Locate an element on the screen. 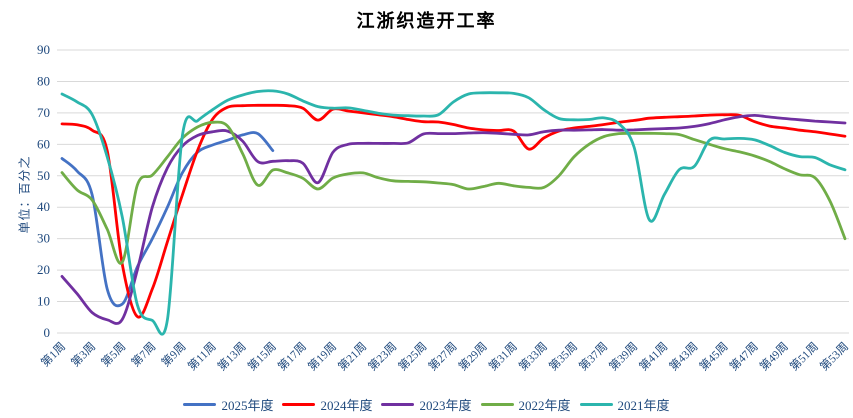  x-tick-label: 第39周 is located at coordinates (623, 356).